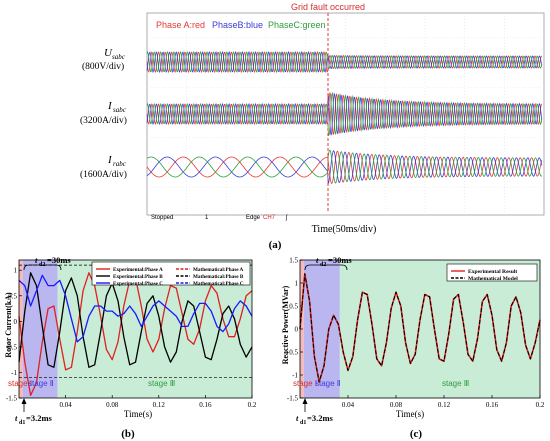 The height and width of the screenshot is (441, 550). Describe the element at coordinates (218, 284) in the screenshot. I see `legend-entry: Mathematical:Phase C` at that location.